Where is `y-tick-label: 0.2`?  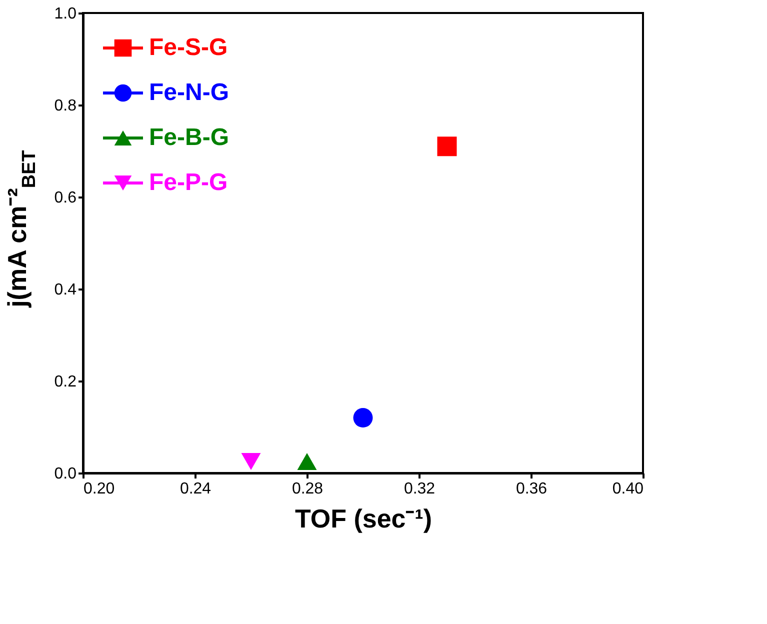
y-tick-label: 0.2 is located at coordinates (65, 382).